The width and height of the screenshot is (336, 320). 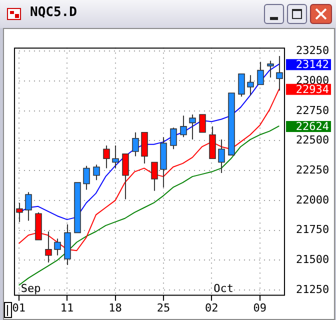 What do you see at coordinates (313, 140) in the screenshot?
I see `y-tick-label: 22500` at bounding box center [313, 140].